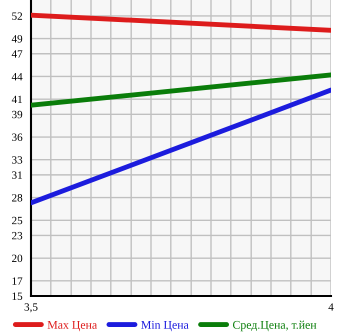 Image resolution: width=345 pixels, height=335 pixels. I want to click on y-tick-label: 28, so click(17, 198).